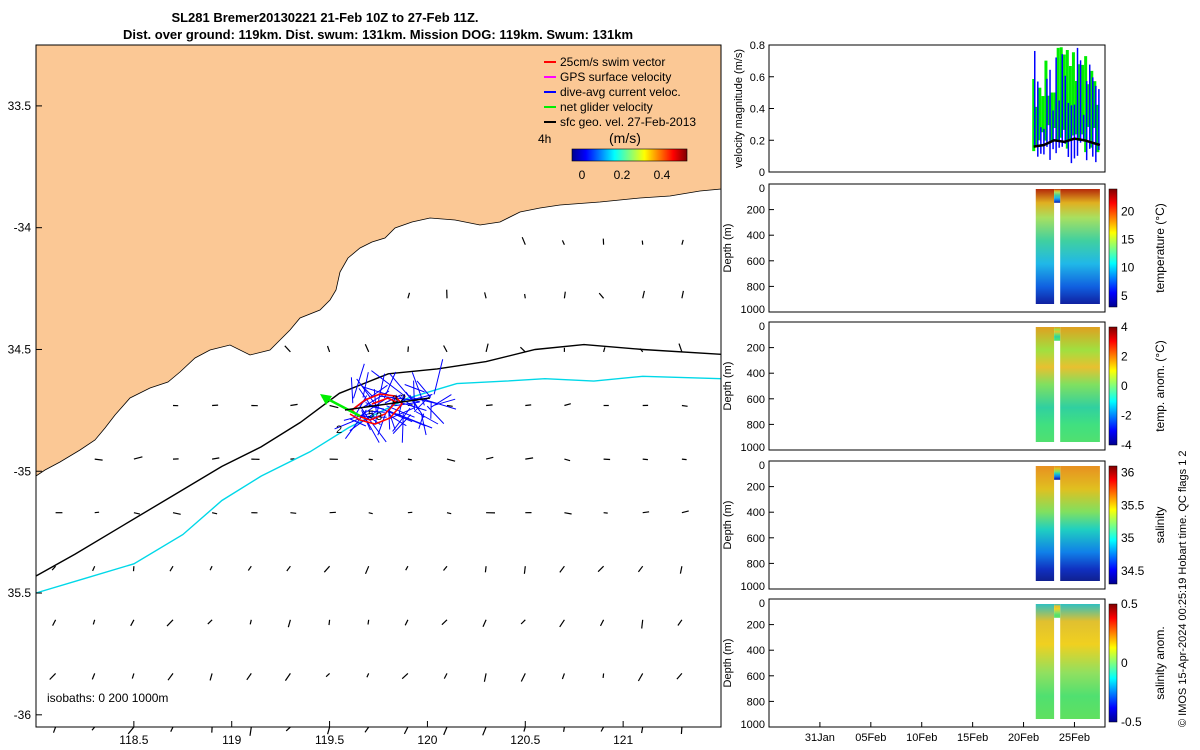 This screenshot has height=750, width=1200. What do you see at coordinates (544, 139) in the screenshot?
I see `colorbar-extra-label: 4h` at bounding box center [544, 139].